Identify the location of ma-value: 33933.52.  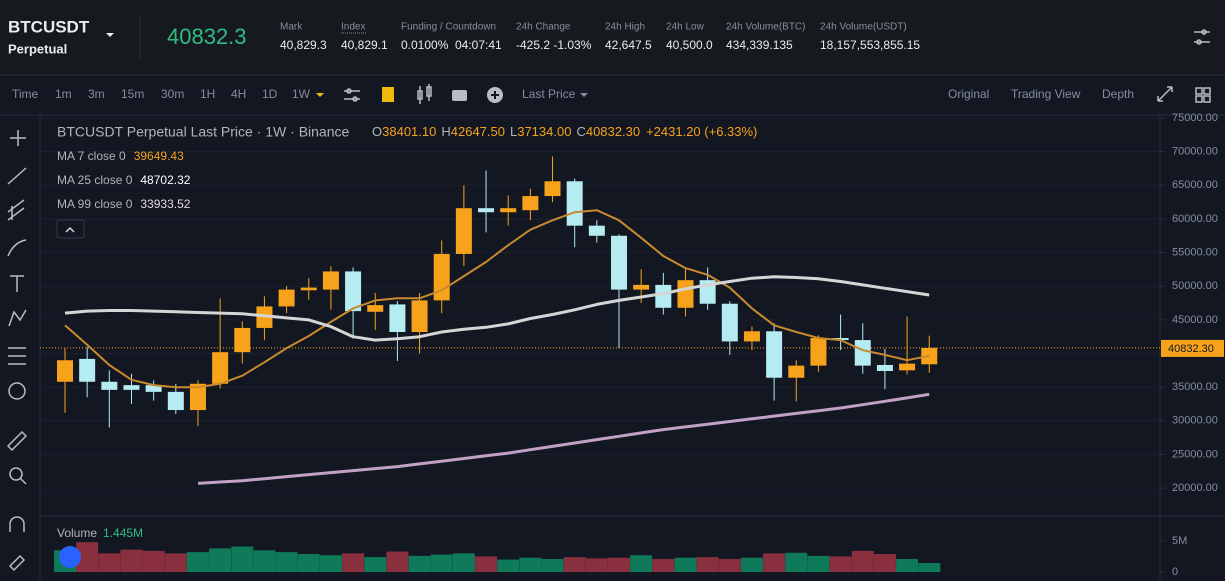
(165, 204).